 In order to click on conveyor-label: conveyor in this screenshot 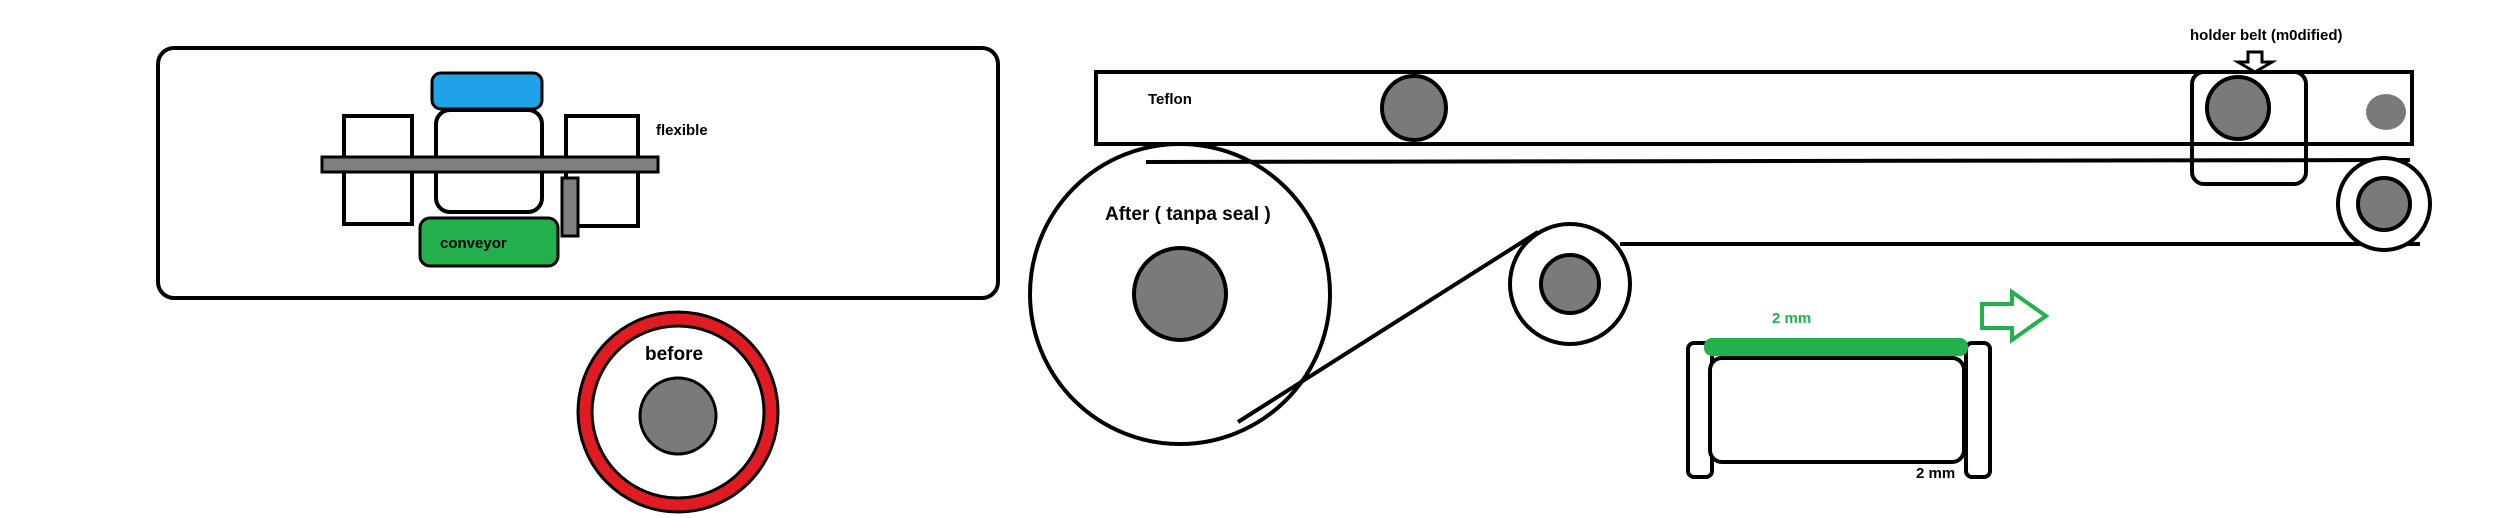, I will do `click(473, 243)`.